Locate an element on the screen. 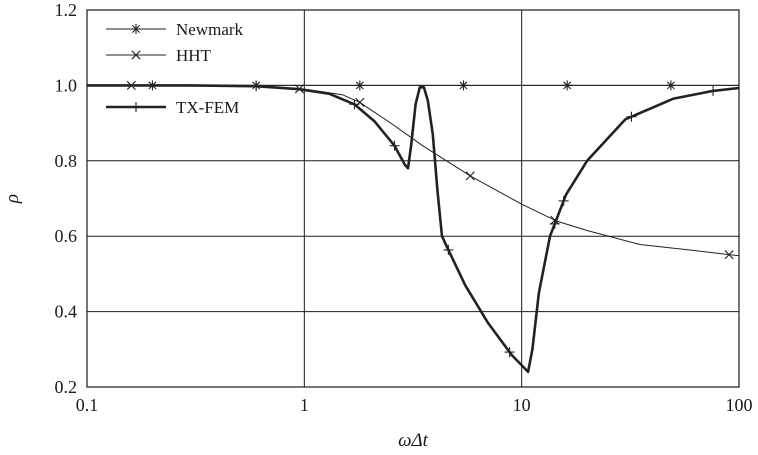 Image resolution: width=758 pixels, height=455 pixels. legend: Newmark HHT TX-FEM is located at coordinates (175, 68).